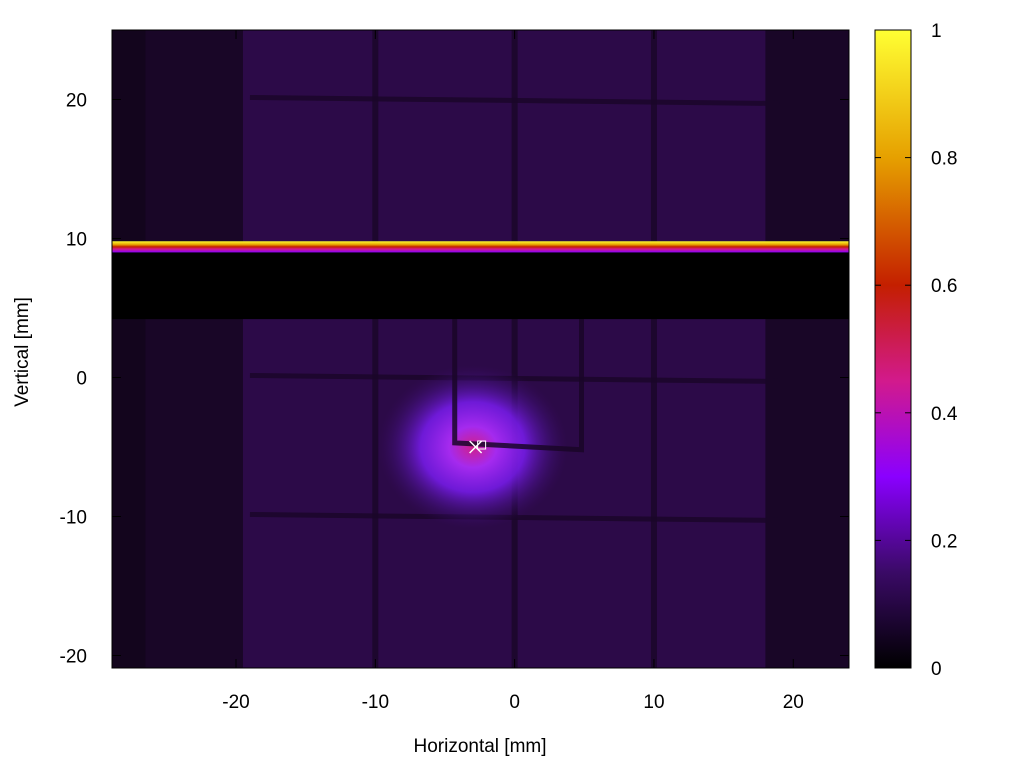  What do you see at coordinates (944, 414) in the screenshot?
I see `colorbar-tick-label: 0.4` at bounding box center [944, 414].